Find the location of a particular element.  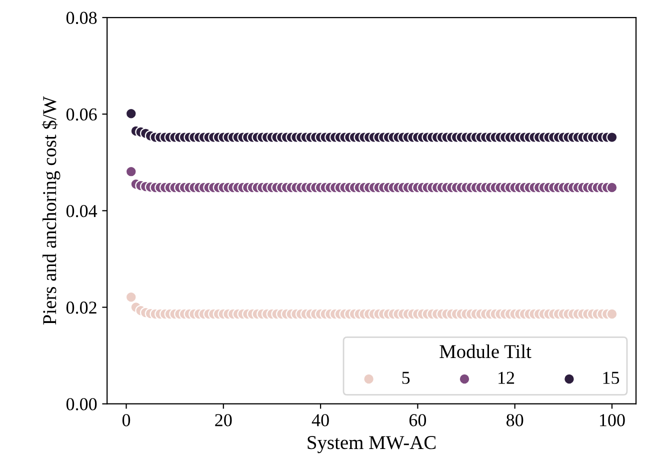

x-tick-label: 0 is located at coordinates (126, 420).